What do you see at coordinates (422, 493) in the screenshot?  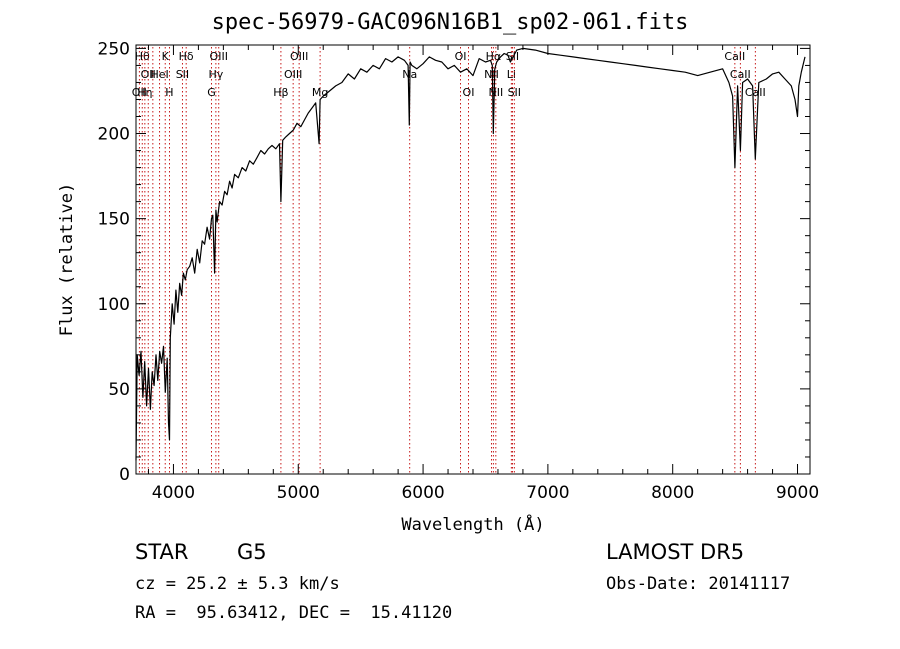 I see `x-tick-label-2: 6000` at bounding box center [422, 493].